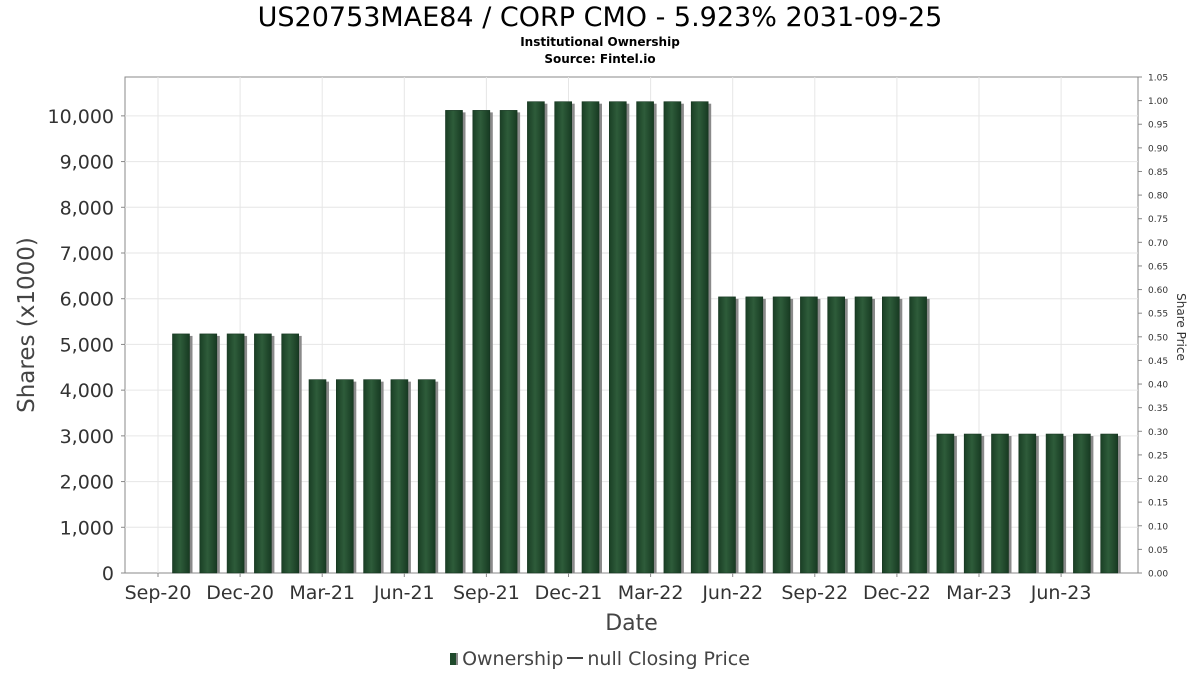 The width and height of the screenshot is (1200, 675). What do you see at coordinates (1158, 480) in the screenshot?
I see `y2-tick-label: 0.20` at bounding box center [1158, 480].